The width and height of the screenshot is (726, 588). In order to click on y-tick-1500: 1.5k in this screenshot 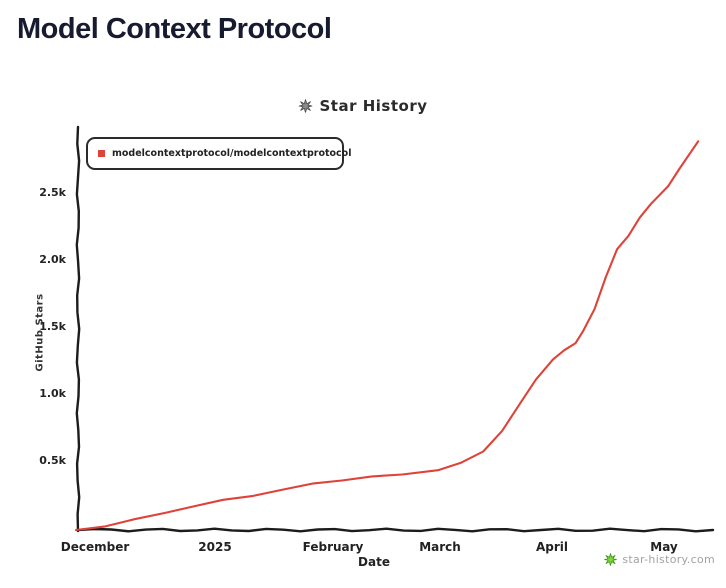, I will do `click(52, 326)`.